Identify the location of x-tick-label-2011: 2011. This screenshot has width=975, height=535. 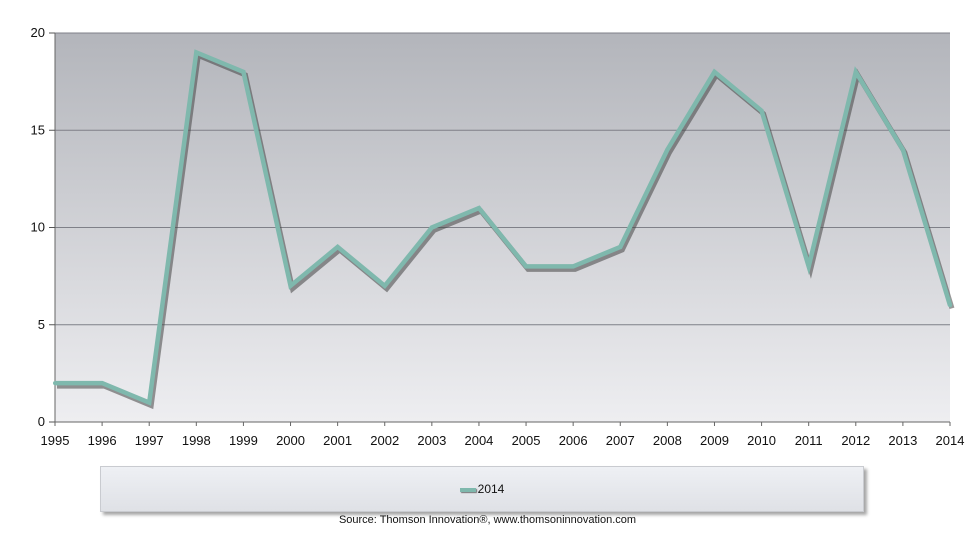
(809, 440).